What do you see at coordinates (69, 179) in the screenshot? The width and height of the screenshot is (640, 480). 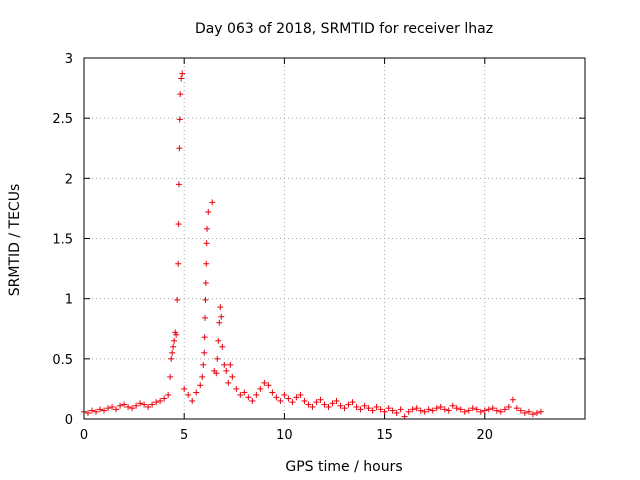 I see `y-tick-label: 2` at bounding box center [69, 179].